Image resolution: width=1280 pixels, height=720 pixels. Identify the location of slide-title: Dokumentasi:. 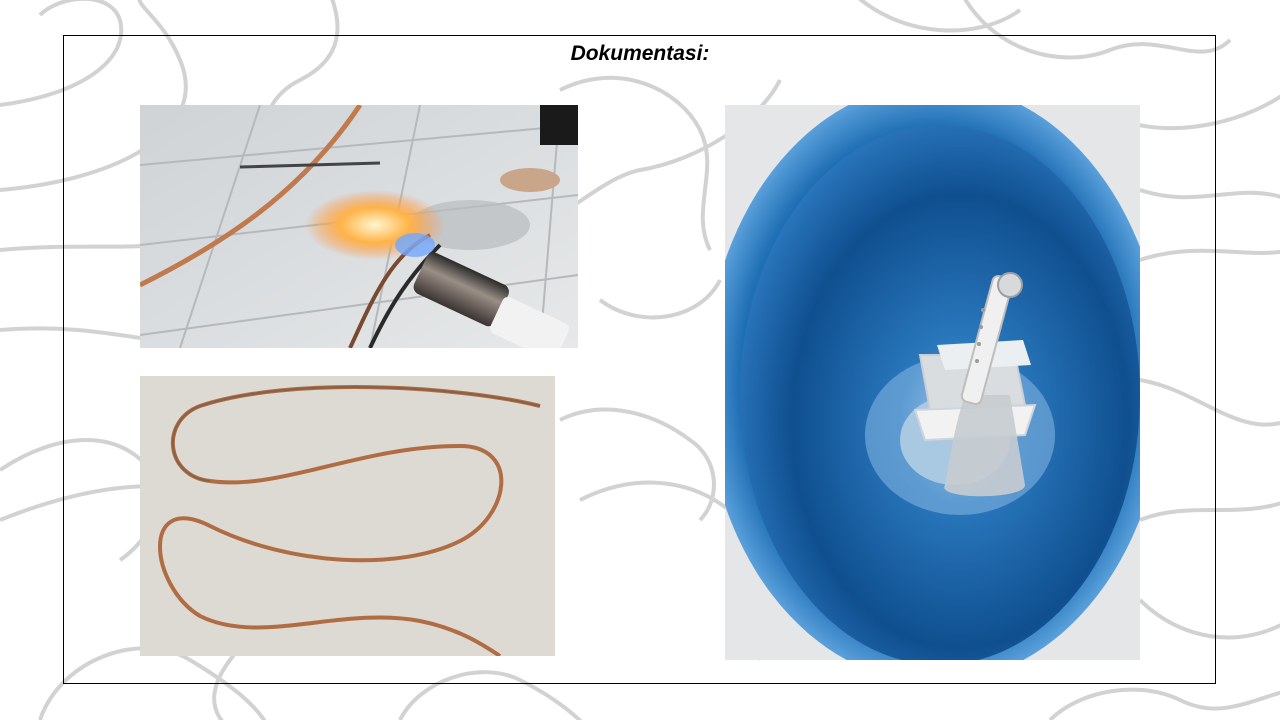
(640, 54).